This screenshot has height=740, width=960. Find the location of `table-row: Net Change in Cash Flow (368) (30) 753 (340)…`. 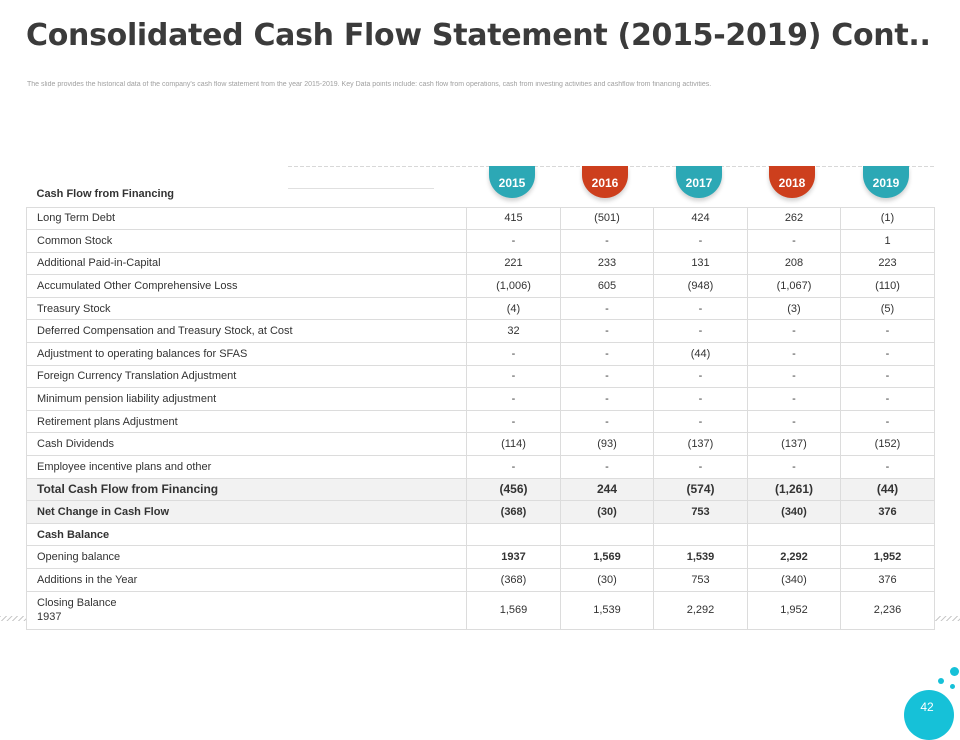

table-row: Net Change in Cash Flow (368) (30) 753 (340)… is located at coordinates (480, 512).